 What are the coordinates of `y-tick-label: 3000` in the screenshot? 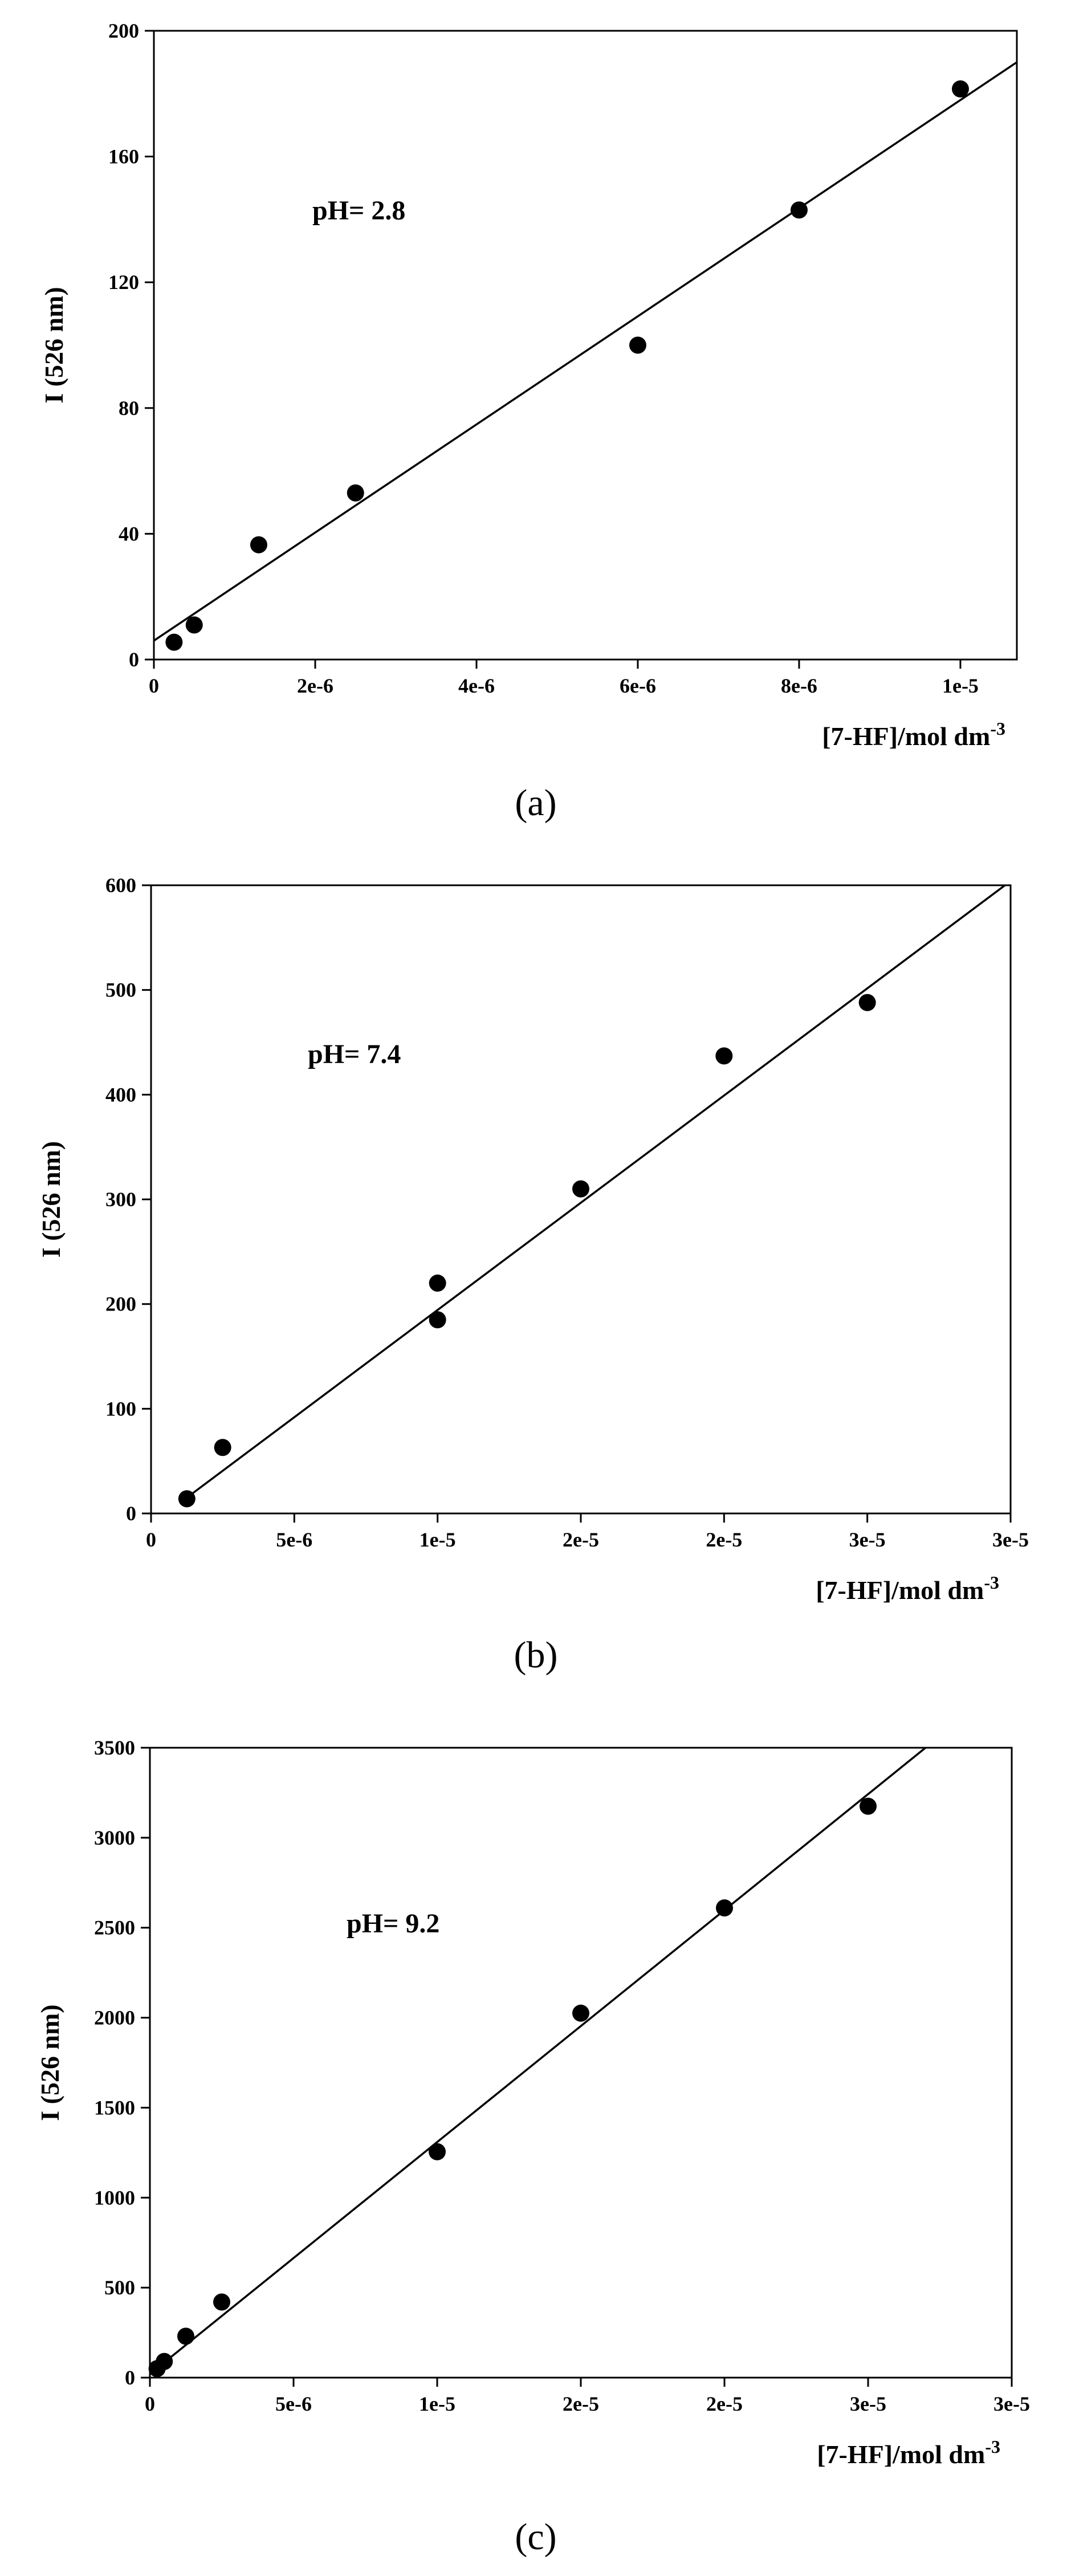 It's located at (114, 1837).